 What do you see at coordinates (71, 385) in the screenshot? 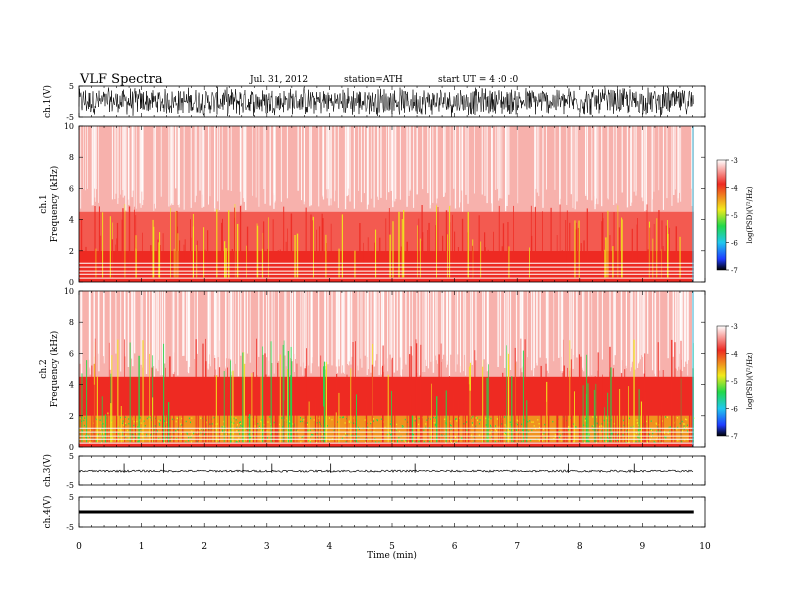
I see `spectrogram-y-tick-label: 4` at bounding box center [71, 385].